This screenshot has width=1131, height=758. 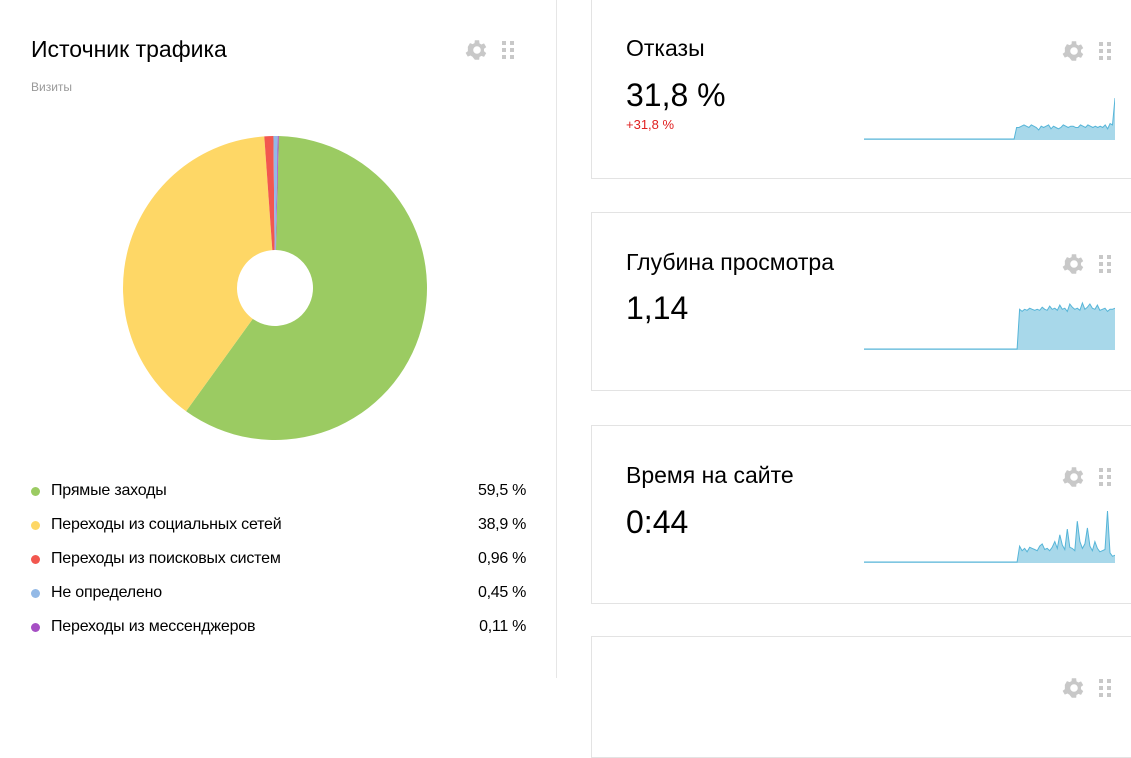 I want to click on card-delta: +31,8 %, so click(x=650, y=124).